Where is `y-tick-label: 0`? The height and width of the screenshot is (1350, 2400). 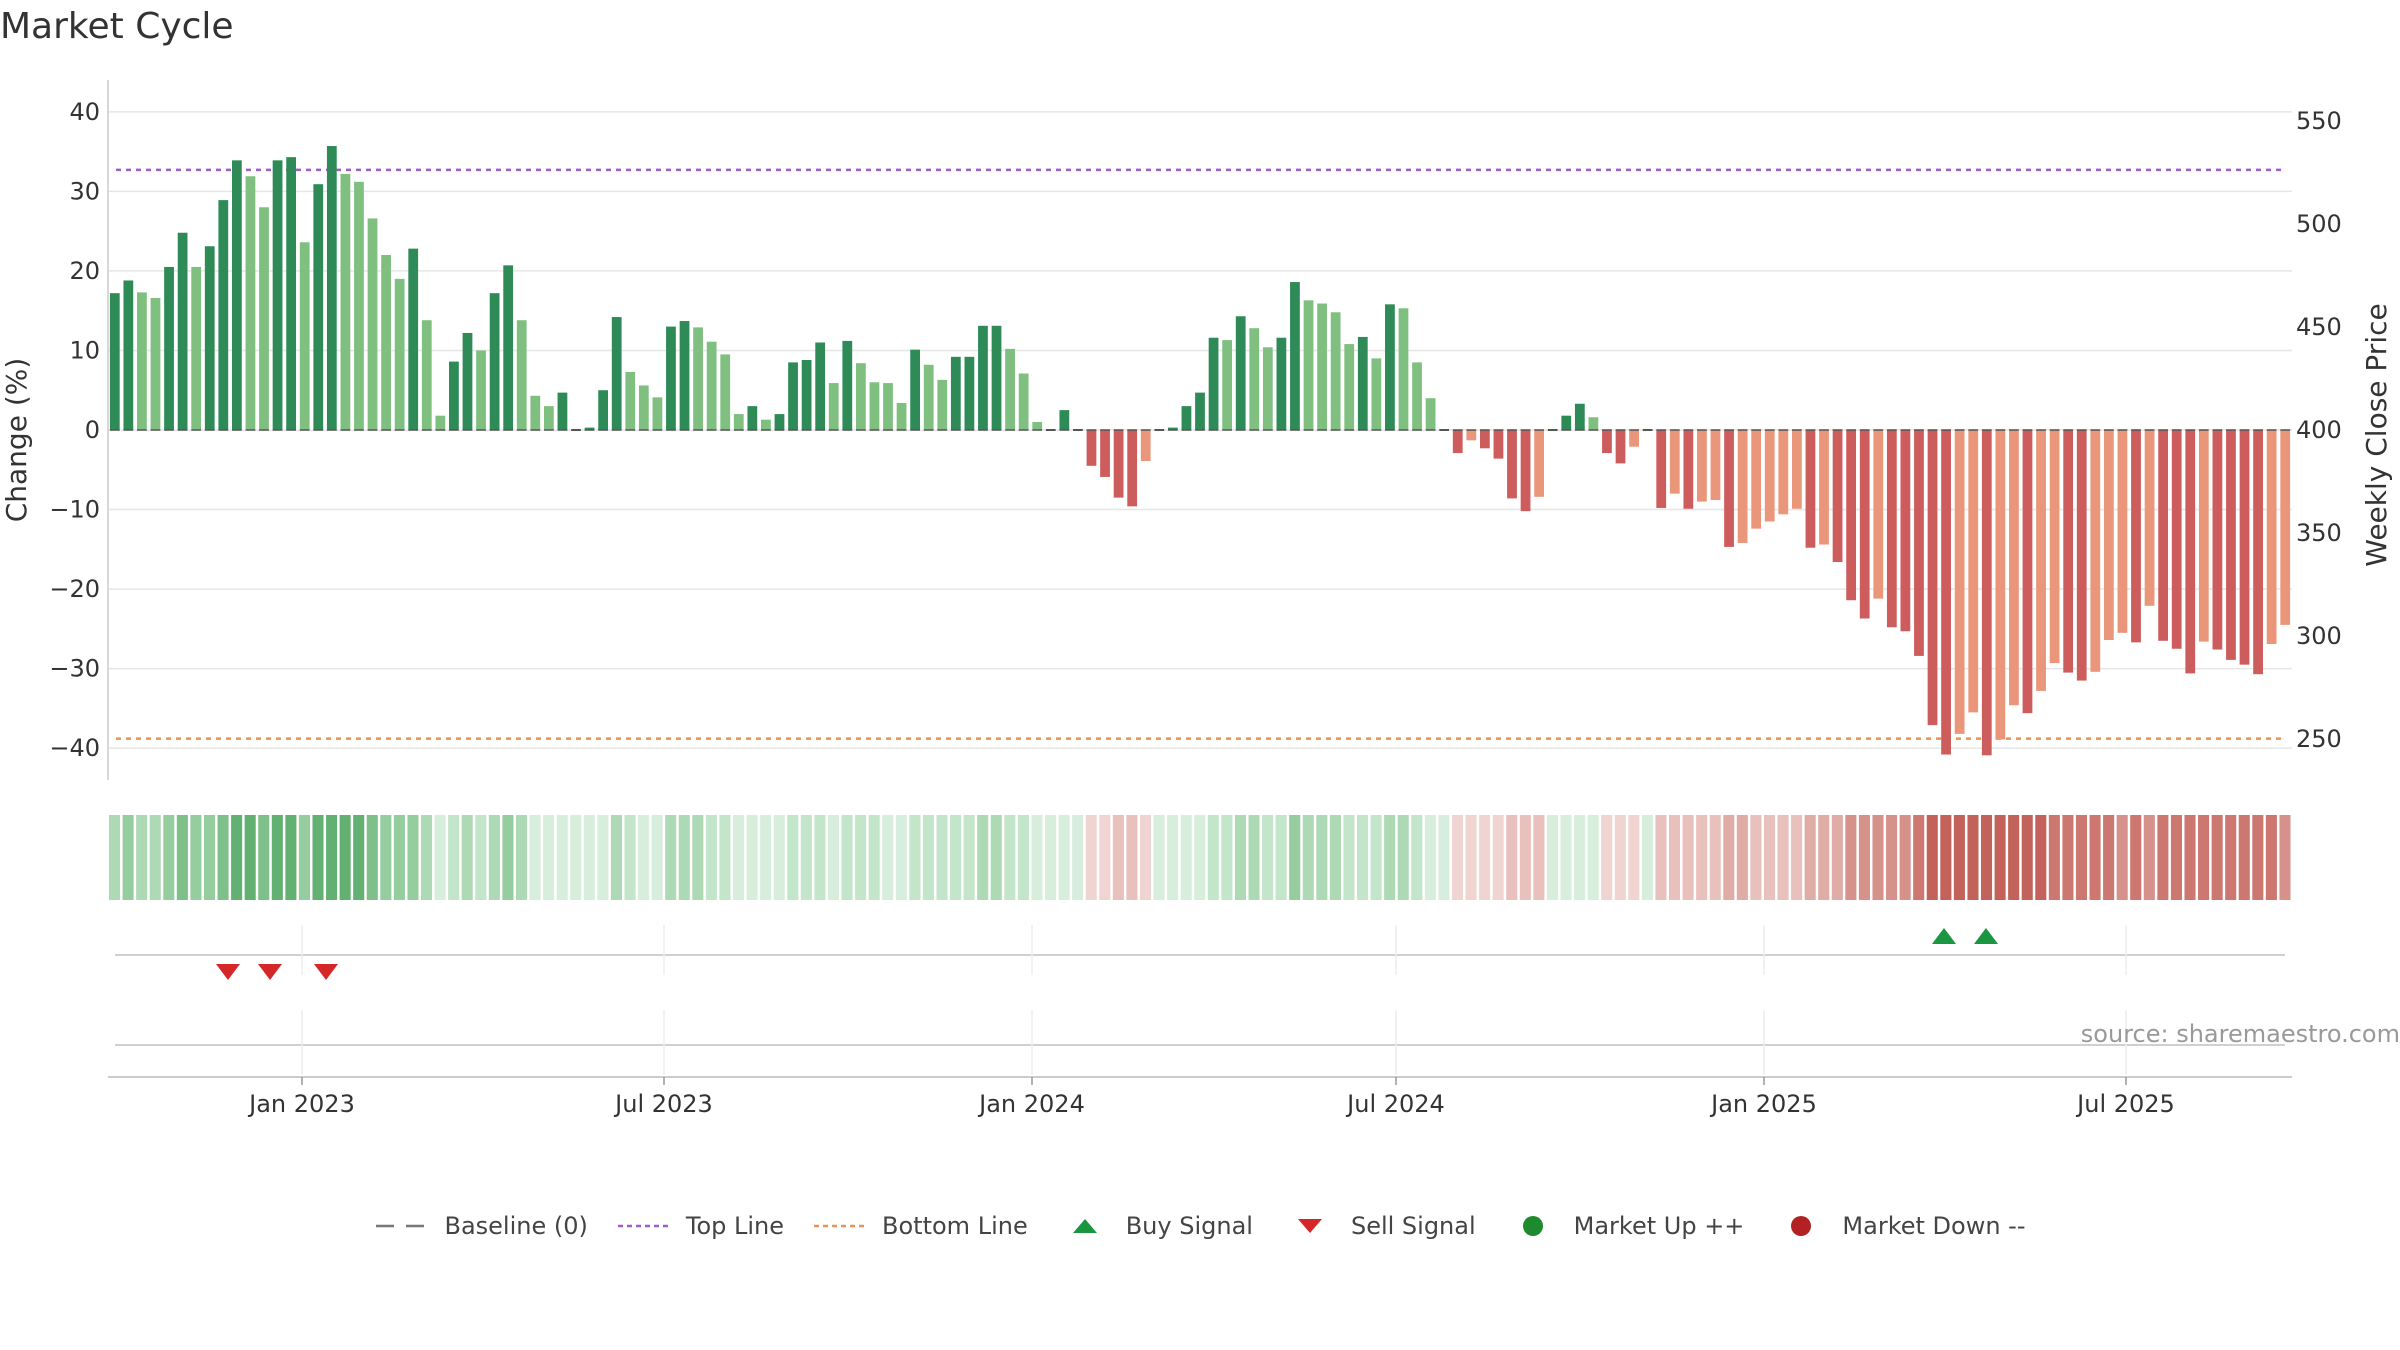 y-tick-label: 0 is located at coordinates (92, 430).